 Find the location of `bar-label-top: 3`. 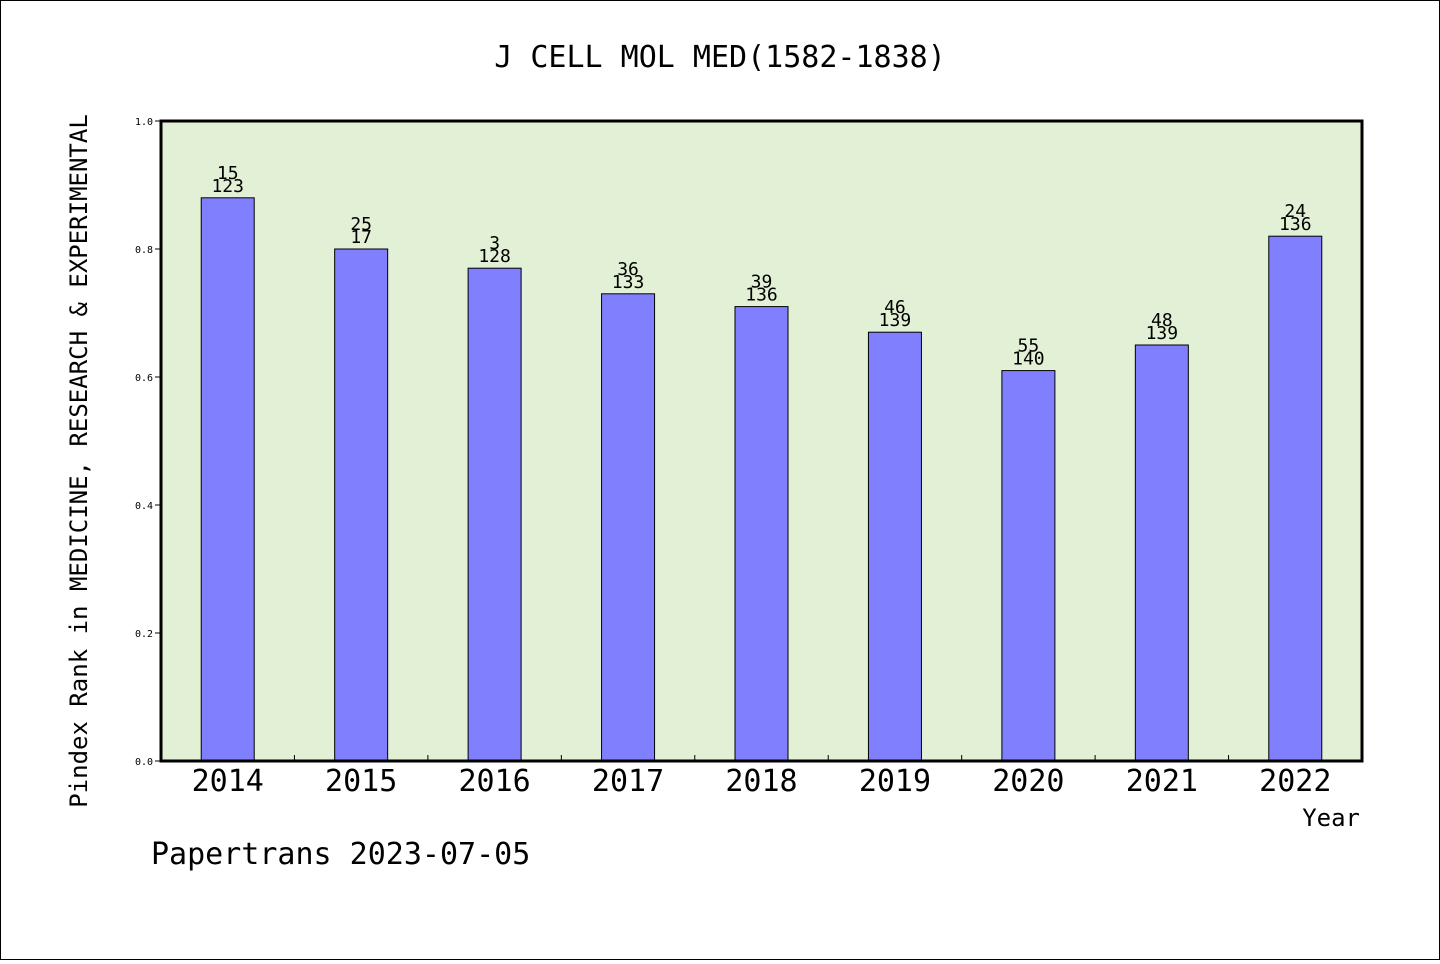

bar-label-top: 3 is located at coordinates (494, 243).